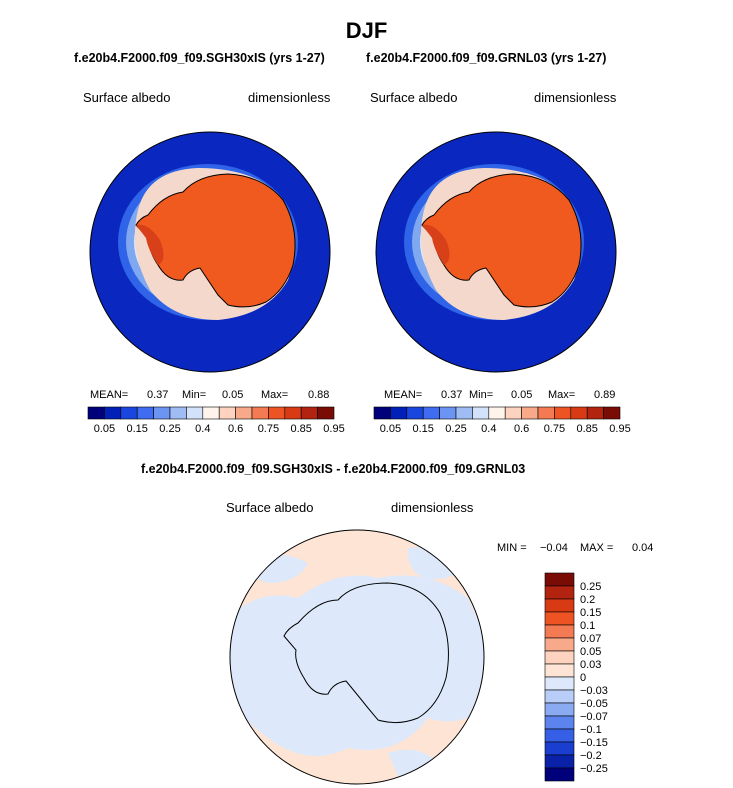  What do you see at coordinates (591, 730) in the screenshot?
I see `colorbar-tick-label: −0.1` at bounding box center [591, 730].